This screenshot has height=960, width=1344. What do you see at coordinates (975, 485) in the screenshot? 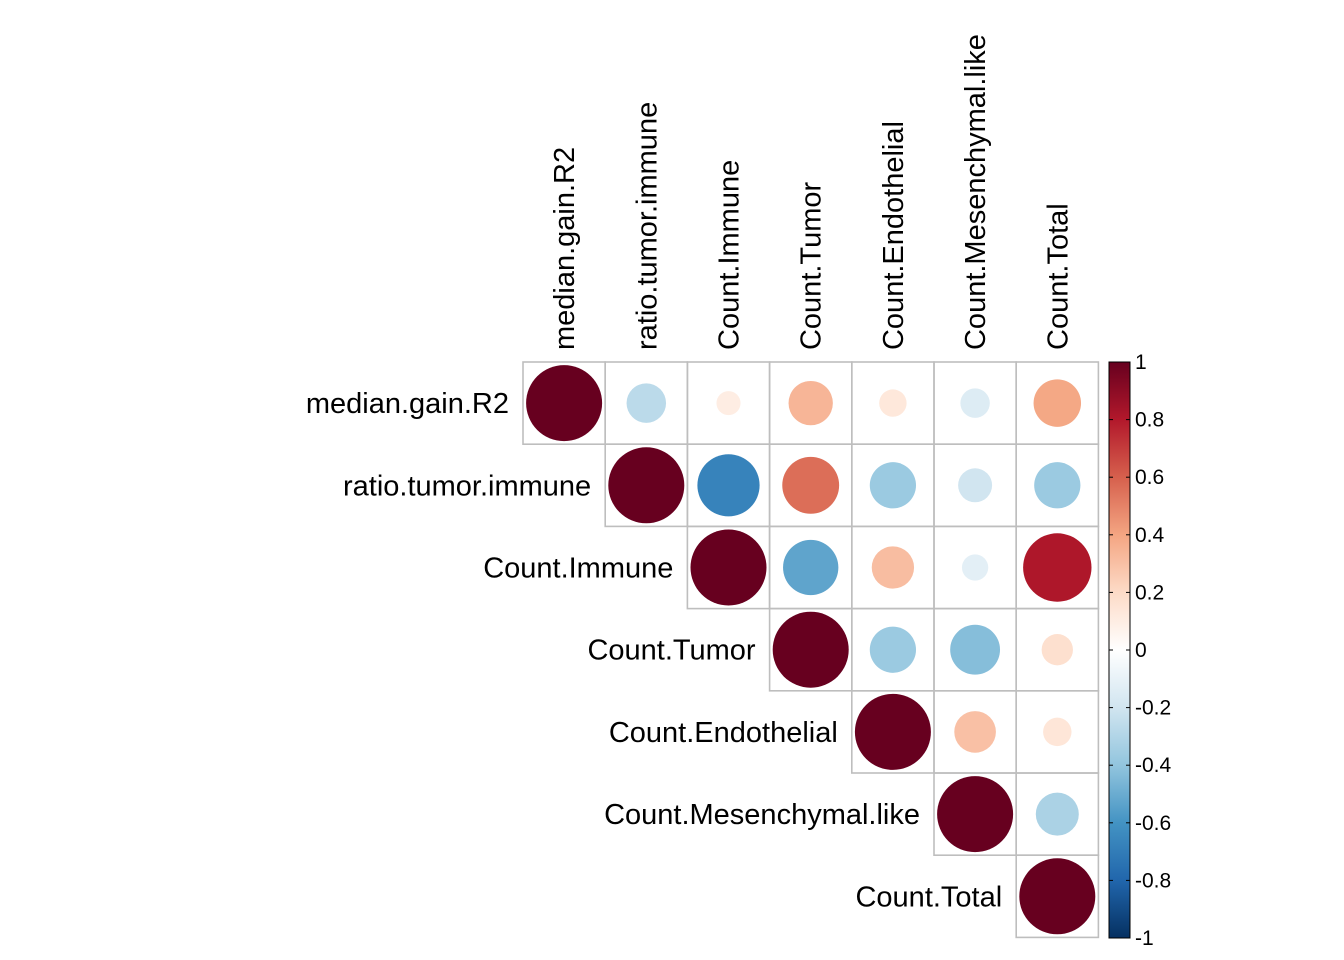
I see `circle-ratio.tumor.immune-Count.Mesenchymal.like` at bounding box center [975, 485].